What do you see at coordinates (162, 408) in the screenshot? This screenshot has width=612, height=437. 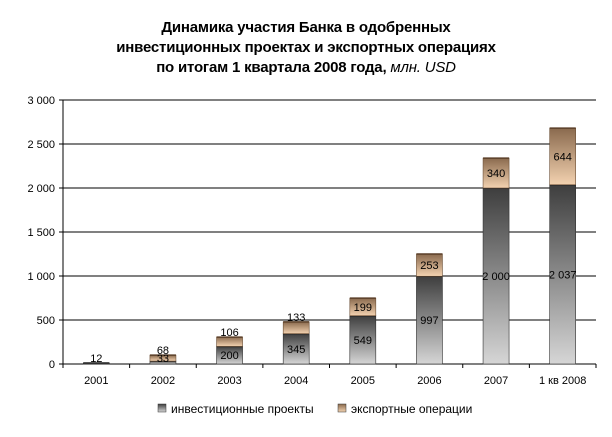 I see `legend-swatch-investment` at bounding box center [162, 408].